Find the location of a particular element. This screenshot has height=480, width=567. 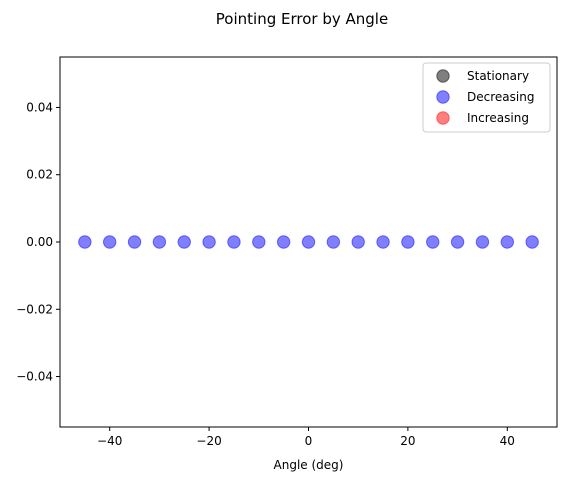

x-tick-label: −20 is located at coordinates (208, 441).